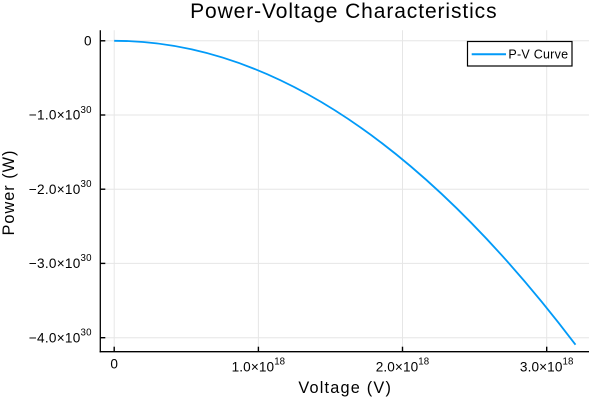 Image resolution: width=600 pixels, height=400 pixels. Describe the element at coordinates (60, 114) in the screenshot. I see `svg-text: −1.0×1030` at that location.